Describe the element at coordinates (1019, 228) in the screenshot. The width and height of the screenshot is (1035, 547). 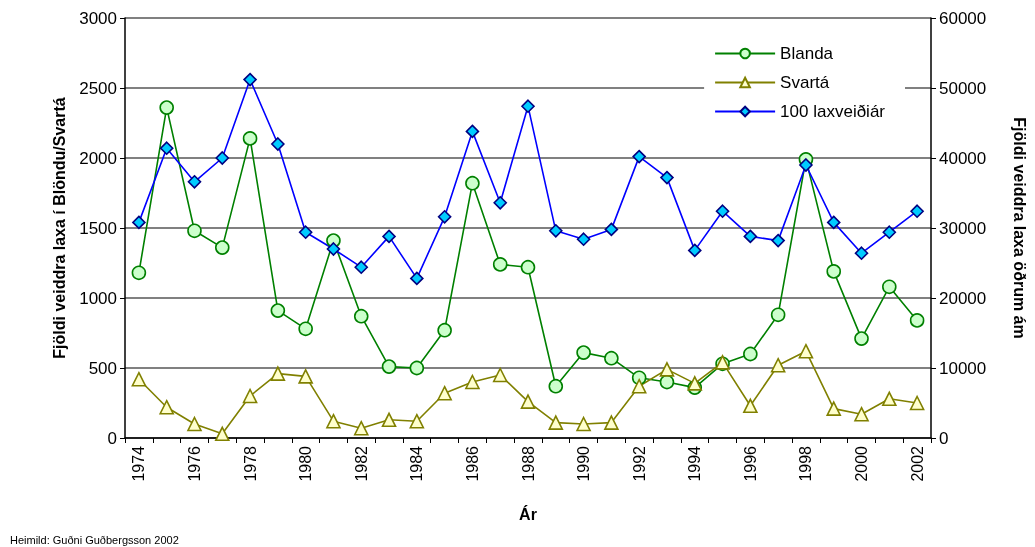
I see `y2-axis-title: Fjöldi veiddra laxa öðrum ám` at that location.